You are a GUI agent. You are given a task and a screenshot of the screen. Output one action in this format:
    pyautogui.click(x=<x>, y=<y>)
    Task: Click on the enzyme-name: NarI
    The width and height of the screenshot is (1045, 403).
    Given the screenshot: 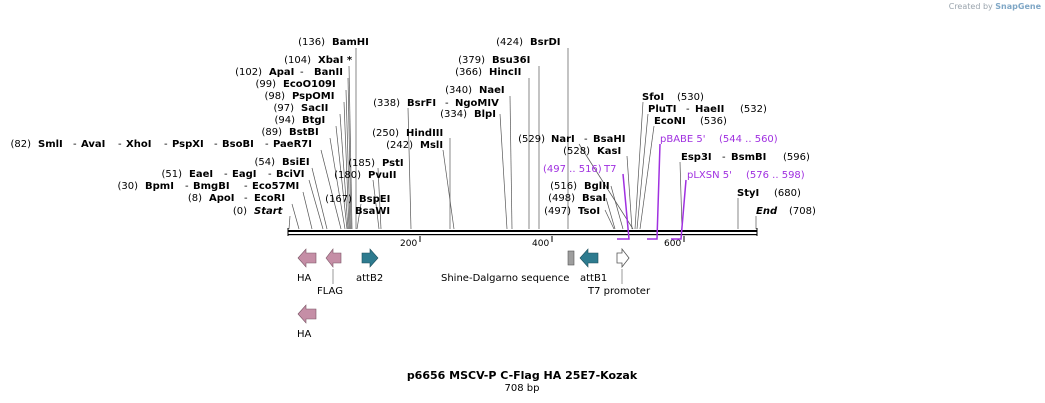 What is the action you would take?
    pyautogui.click(x=563, y=139)
    